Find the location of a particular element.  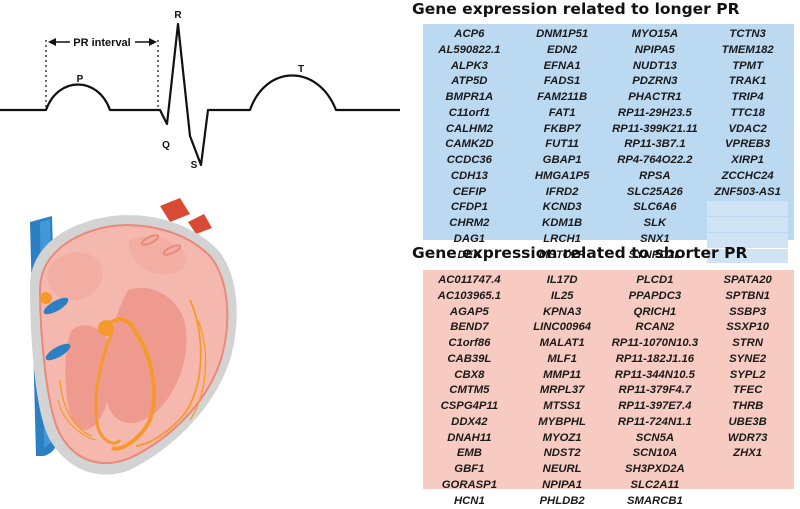

gene-name: IL17D is located at coordinates (562, 281).